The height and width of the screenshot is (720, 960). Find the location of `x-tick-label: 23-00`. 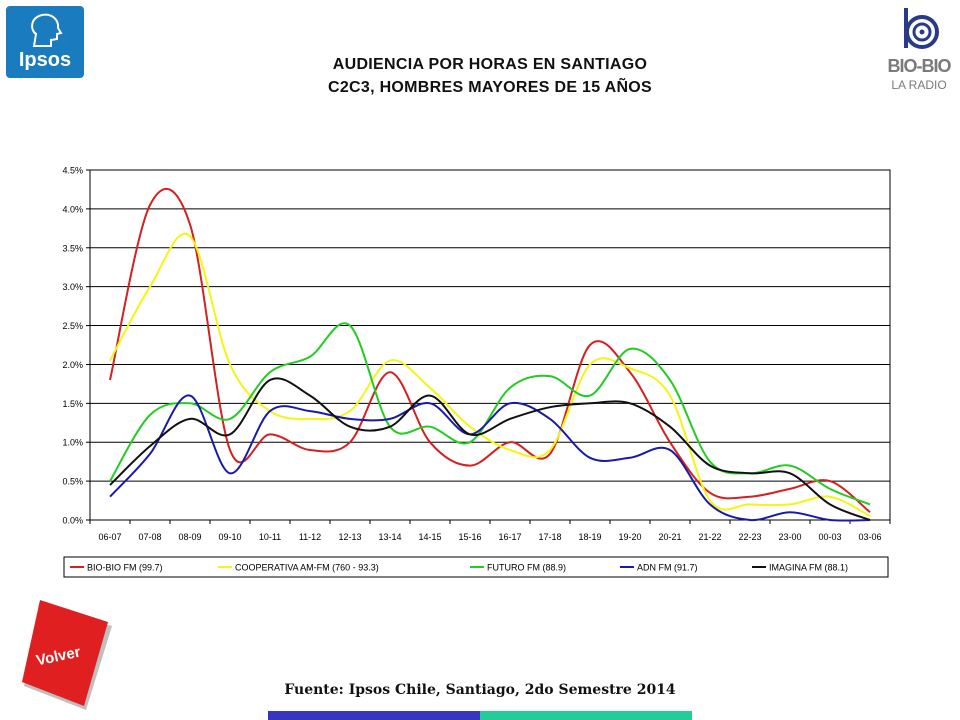

x-tick-label: 23-00 is located at coordinates (789, 537).